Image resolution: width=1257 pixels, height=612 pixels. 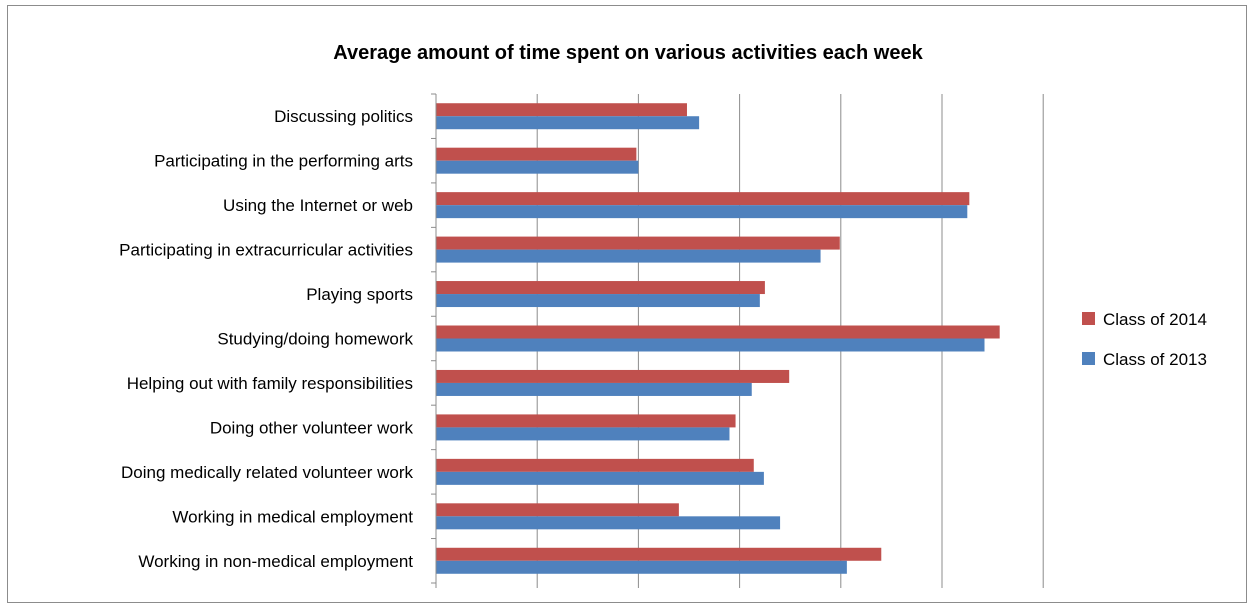 What do you see at coordinates (1155, 359) in the screenshot?
I see `legend-label: Class of 2013` at bounding box center [1155, 359].